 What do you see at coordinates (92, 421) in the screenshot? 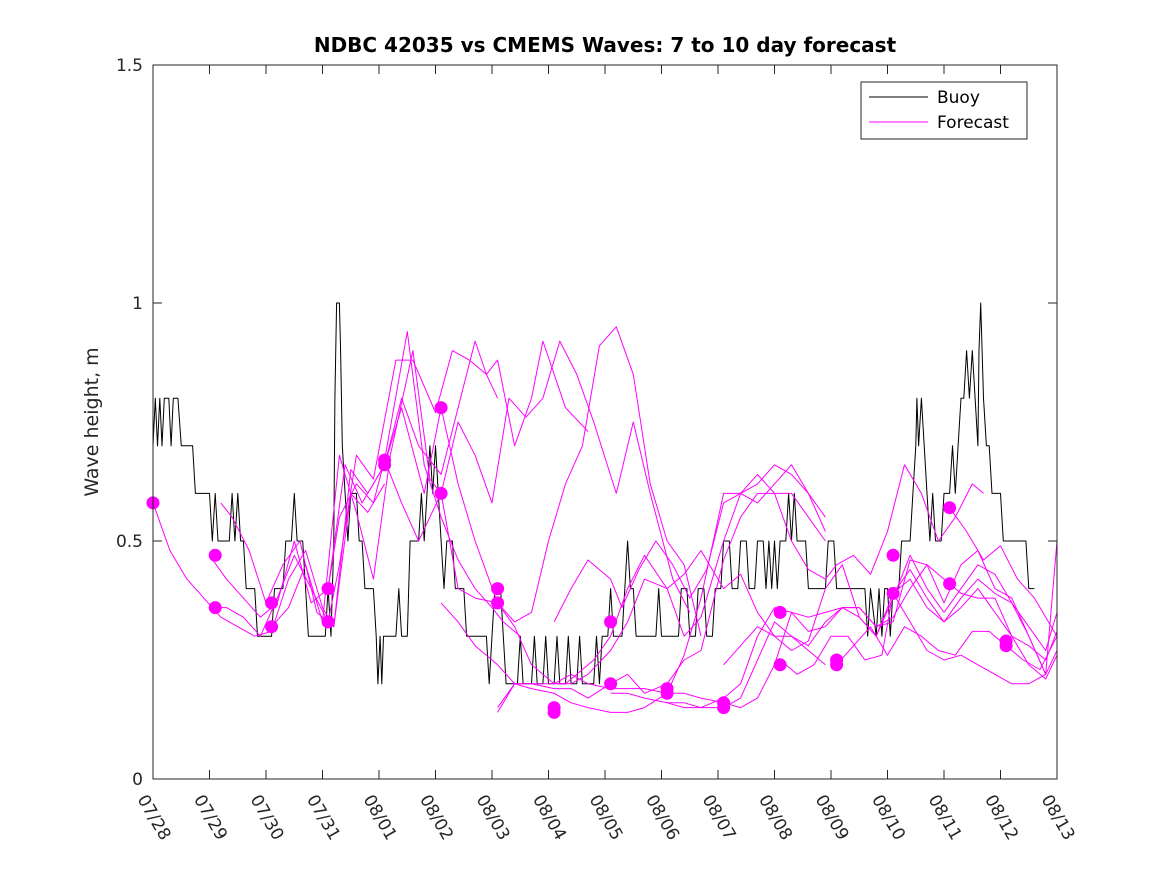
I see `y-axis-label: Wave height, m` at bounding box center [92, 421].